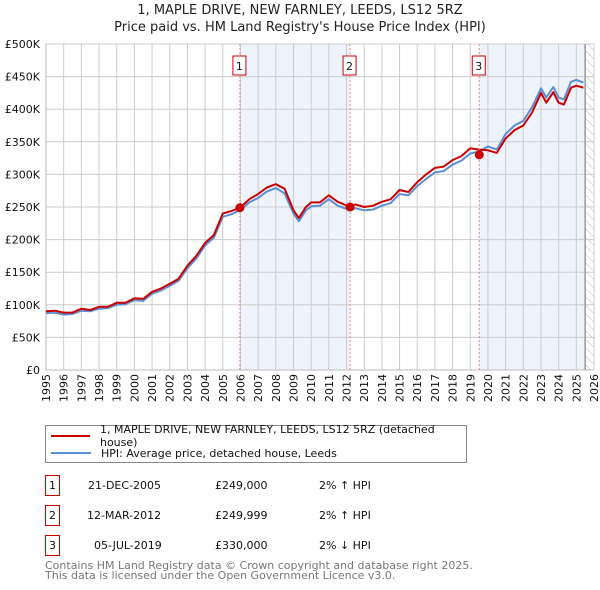  I want to click on transaction-row: 3 05-JUL-2019 £330,000 2% ↓ HPI, so click(255, 546).